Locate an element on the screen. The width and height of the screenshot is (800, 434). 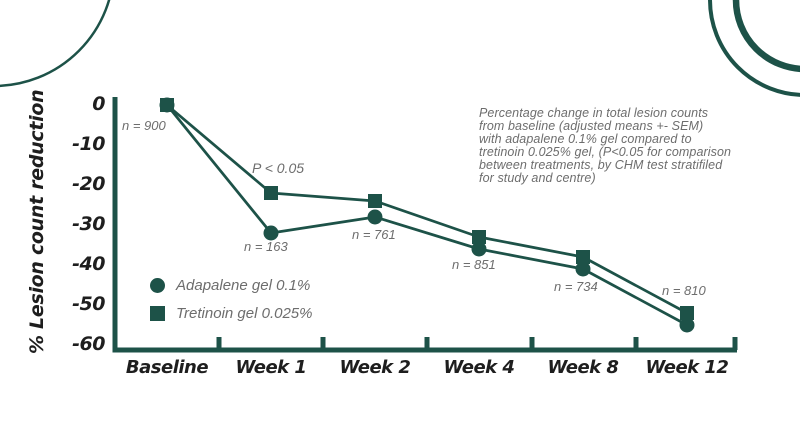
x-axis-label: Week 1 is located at coordinates (271, 367).